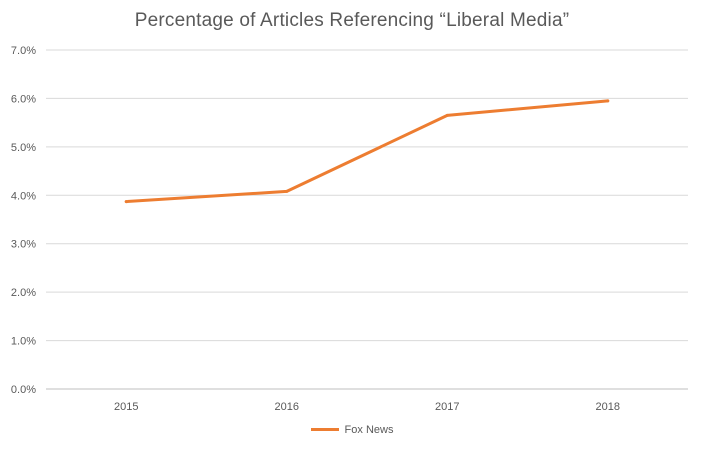 The height and width of the screenshot is (450, 704). Describe the element at coordinates (23, 196) in the screenshot. I see `y-tick-label: 4.0%` at that location.